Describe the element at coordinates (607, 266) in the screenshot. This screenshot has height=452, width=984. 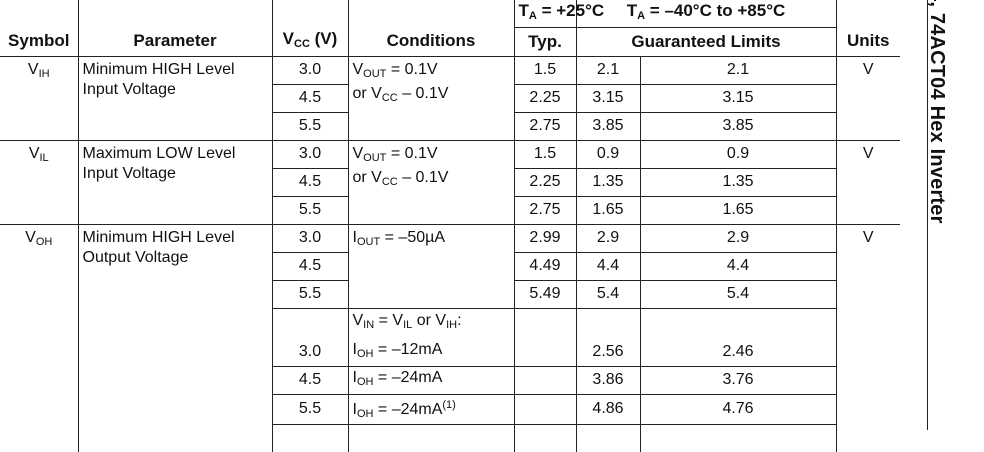
I see `limit-25-cell: 4.4` at that location.